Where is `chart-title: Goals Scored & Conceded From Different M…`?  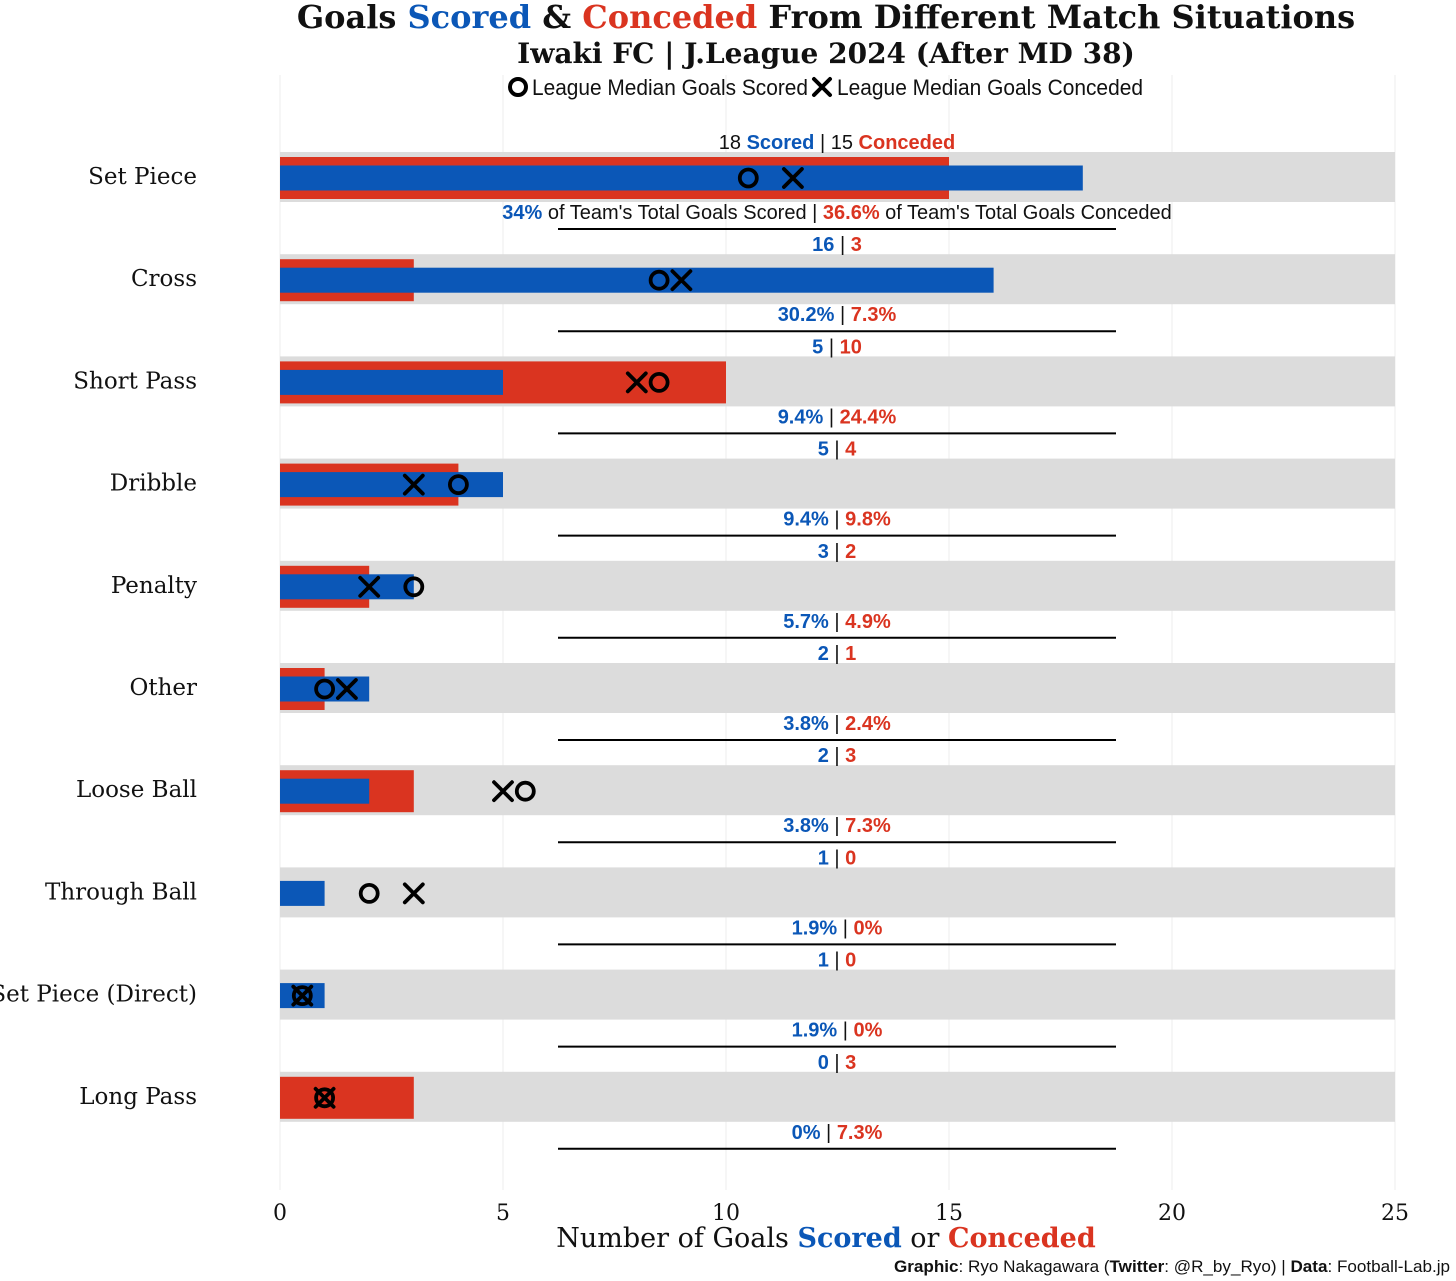
chart-title: Goals Scored & Conceded From Different M… is located at coordinates (826, 18).